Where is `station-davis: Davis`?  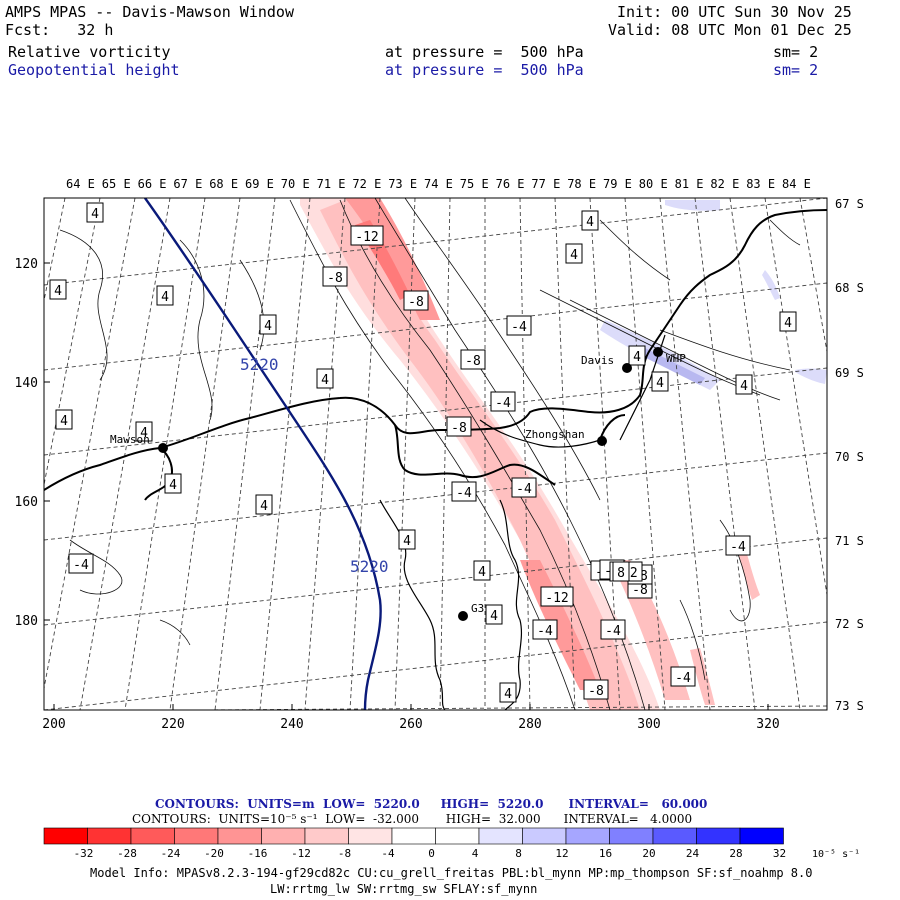 station-davis: Davis is located at coordinates (606, 363).